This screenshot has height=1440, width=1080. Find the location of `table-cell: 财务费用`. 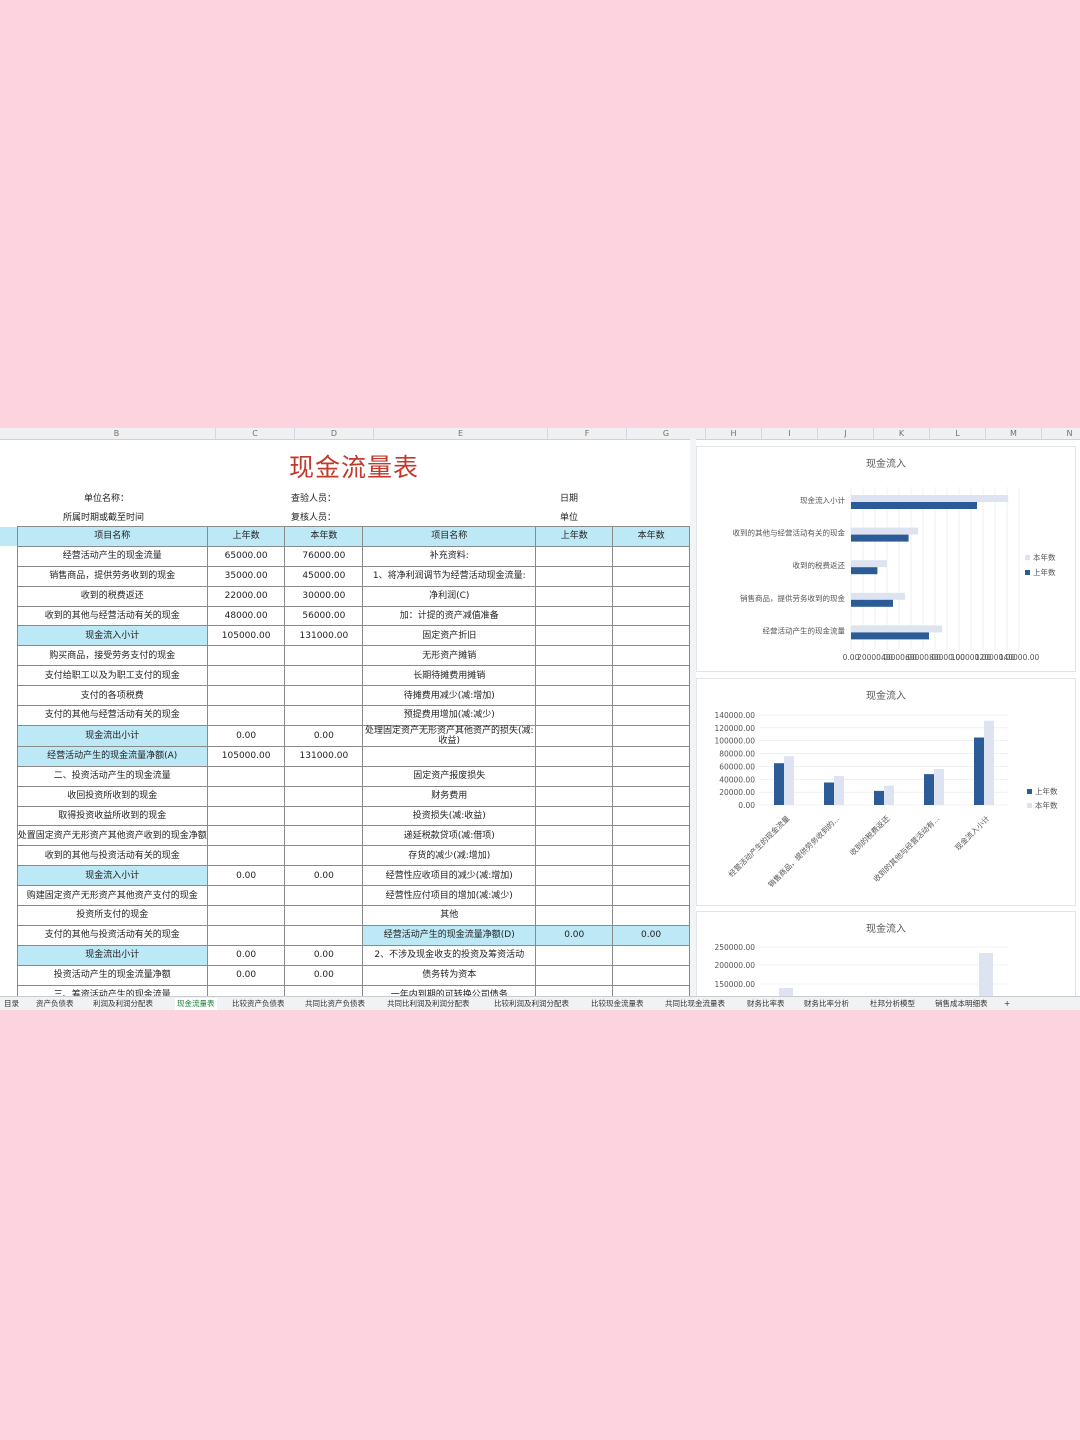

table-cell: 财务费用 is located at coordinates (449, 796).